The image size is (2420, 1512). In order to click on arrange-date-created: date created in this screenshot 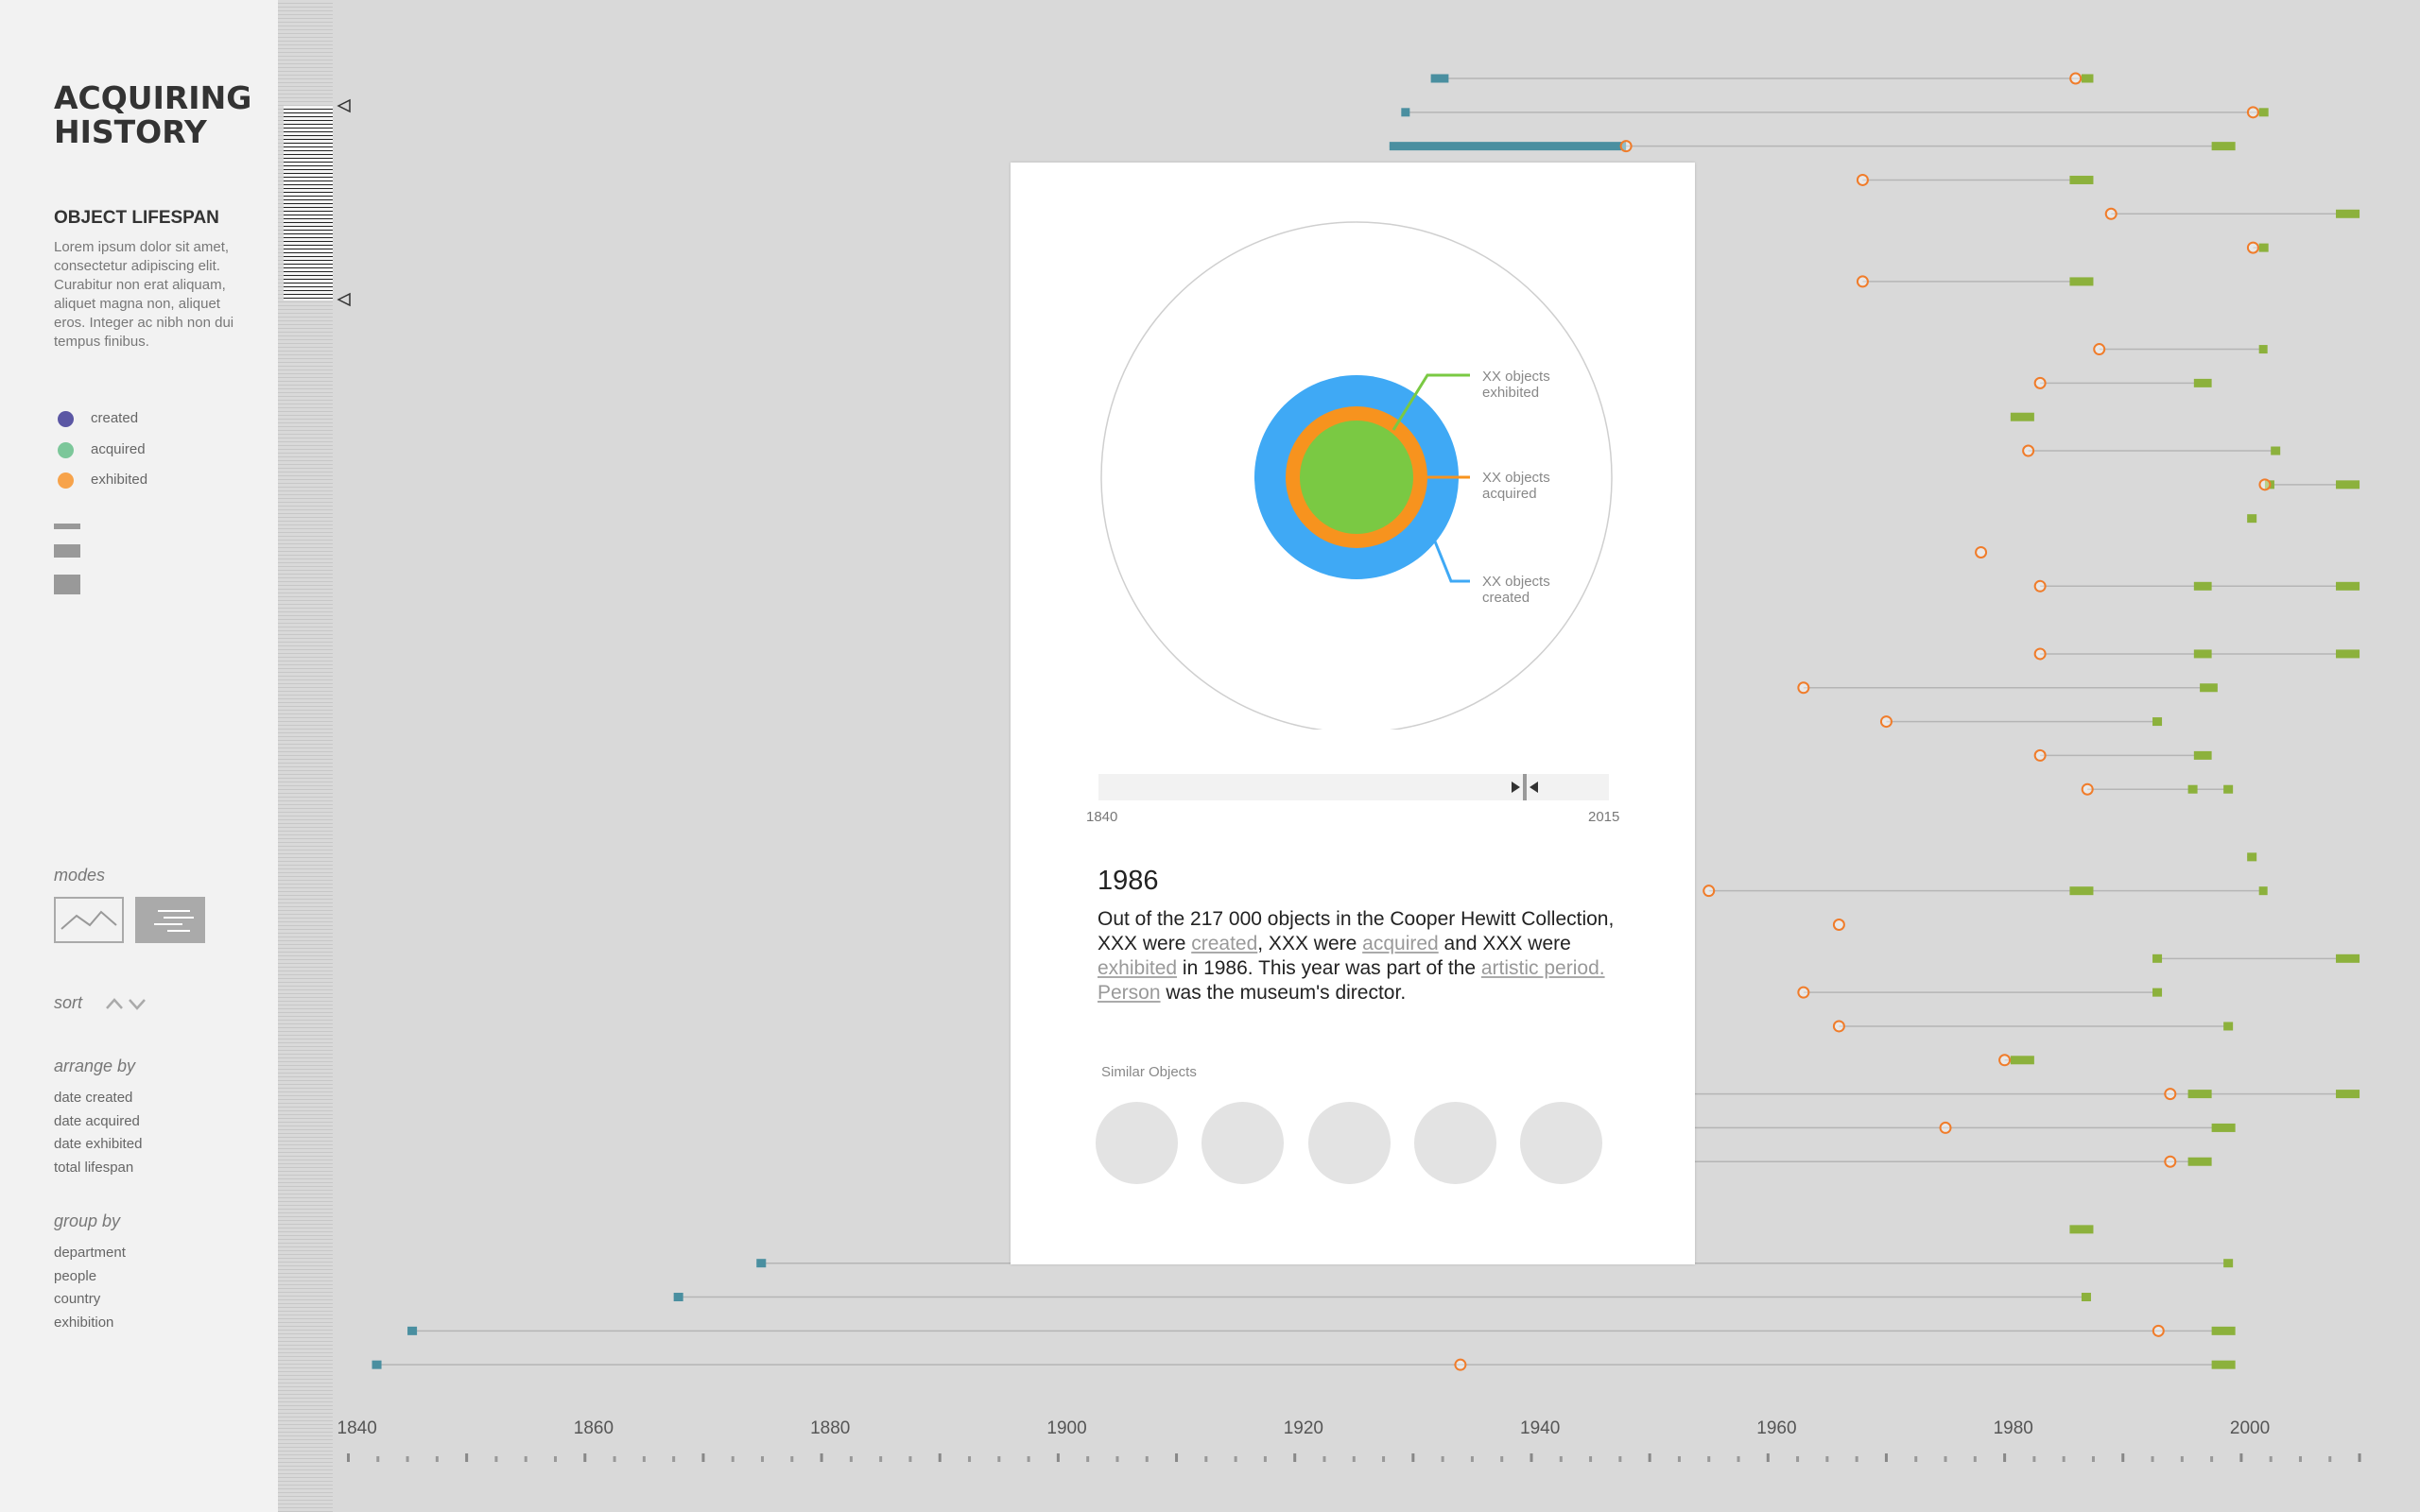, I will do `click(93, 1098)`.